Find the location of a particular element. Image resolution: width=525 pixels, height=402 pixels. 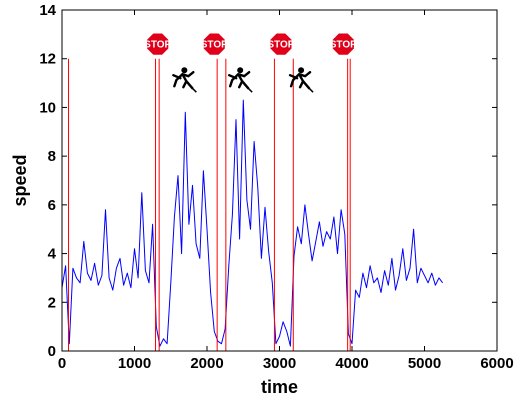

y-tick-label: 0 is located at coordinates (52, 351).